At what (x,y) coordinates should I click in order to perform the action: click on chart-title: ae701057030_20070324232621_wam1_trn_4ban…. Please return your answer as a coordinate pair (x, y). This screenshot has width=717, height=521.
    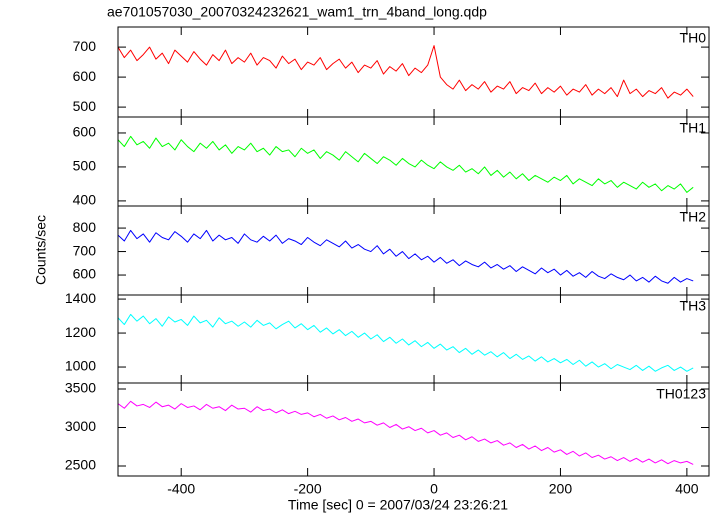
    Looking at the image, I should click on (297, 12).